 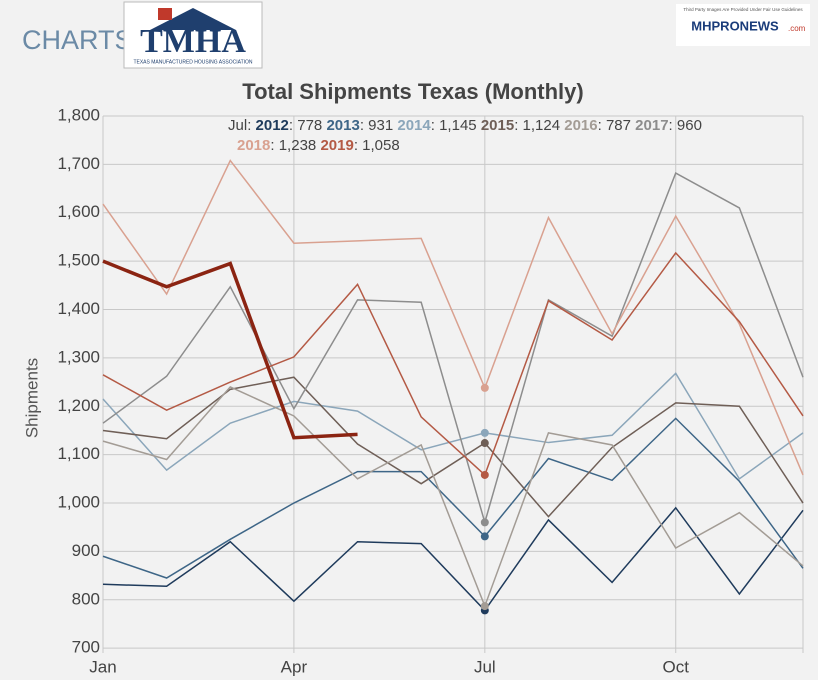 I want to click on x-tick-label: Apr, so click(x=294, y=666).